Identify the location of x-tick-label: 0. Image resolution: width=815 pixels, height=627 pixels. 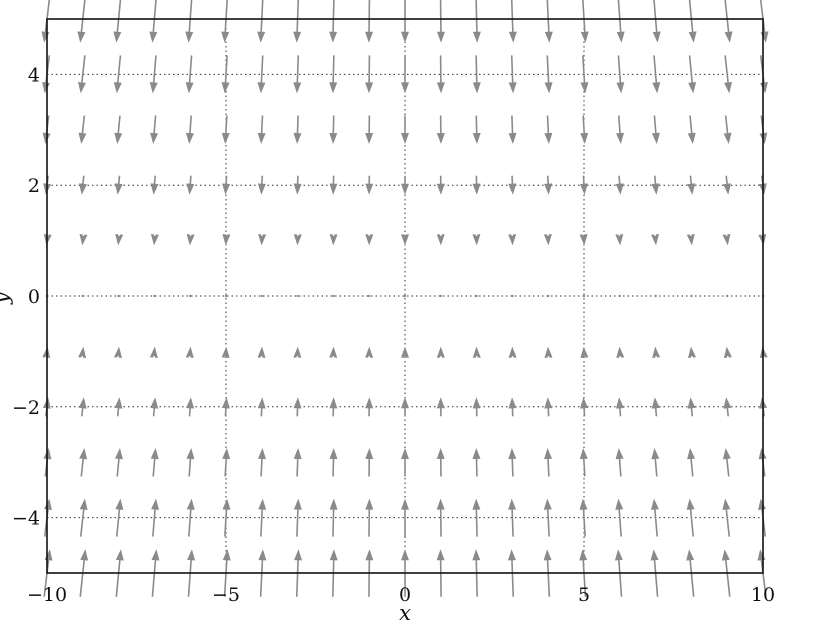
(405, 595).